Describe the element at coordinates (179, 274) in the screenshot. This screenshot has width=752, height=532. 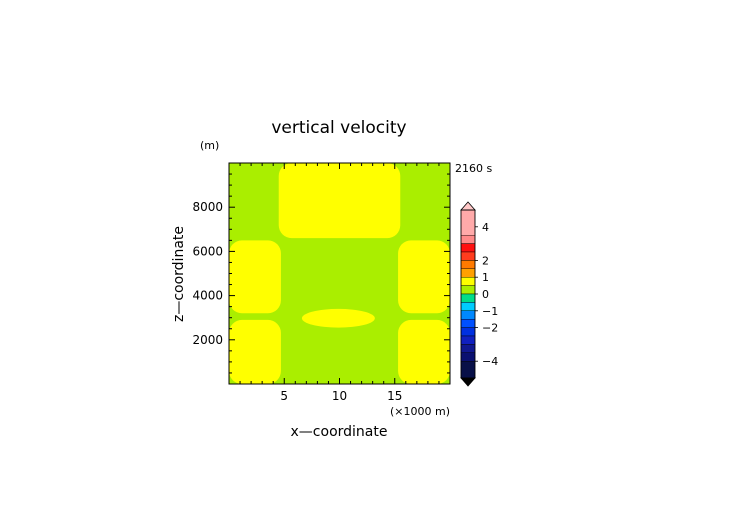
I see `y-axis-label: z—coordinate` at that location.